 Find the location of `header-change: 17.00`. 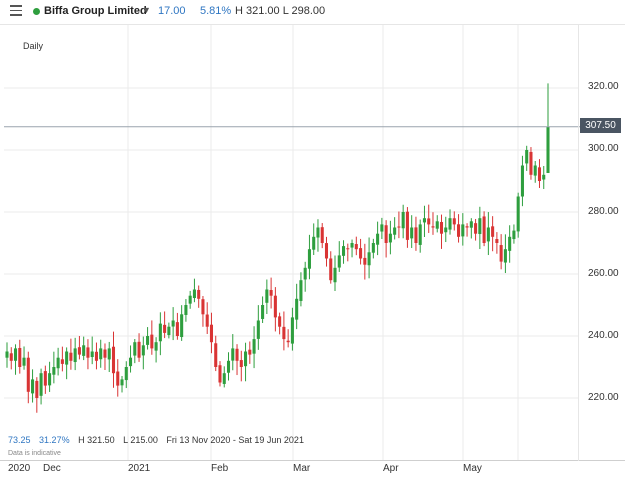

header-change: 17.00 is located at coordinates (172, 11).